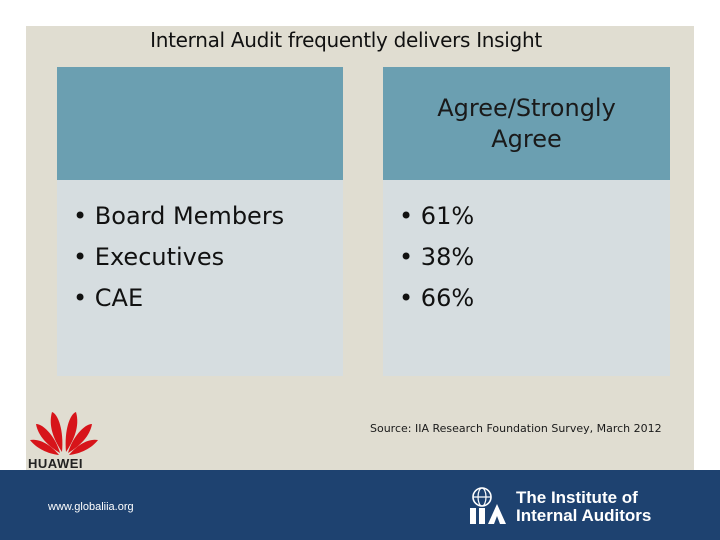 This screenshot has height=540, width=720. I want to click on iia-globe-logo-icon, so click(488, 505).